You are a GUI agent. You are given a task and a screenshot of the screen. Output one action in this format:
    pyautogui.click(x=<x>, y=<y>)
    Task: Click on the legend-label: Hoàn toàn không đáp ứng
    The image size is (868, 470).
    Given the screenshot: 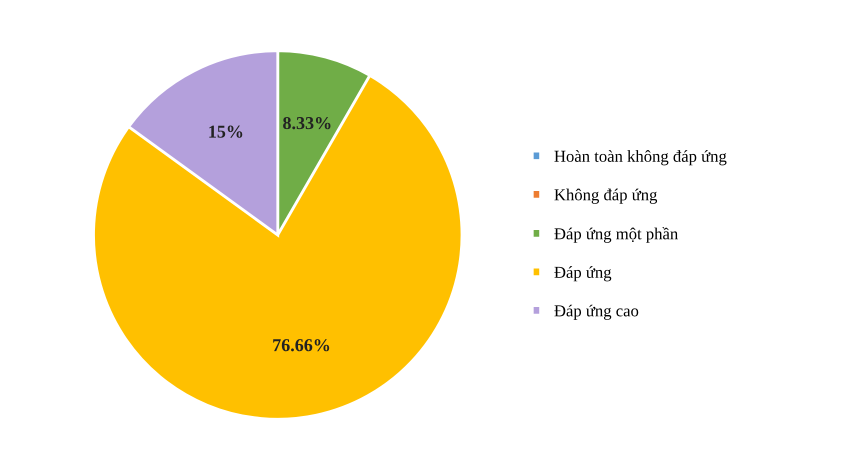 What is the action you would take?
    pyautogui.click(x=640, y=158)
    